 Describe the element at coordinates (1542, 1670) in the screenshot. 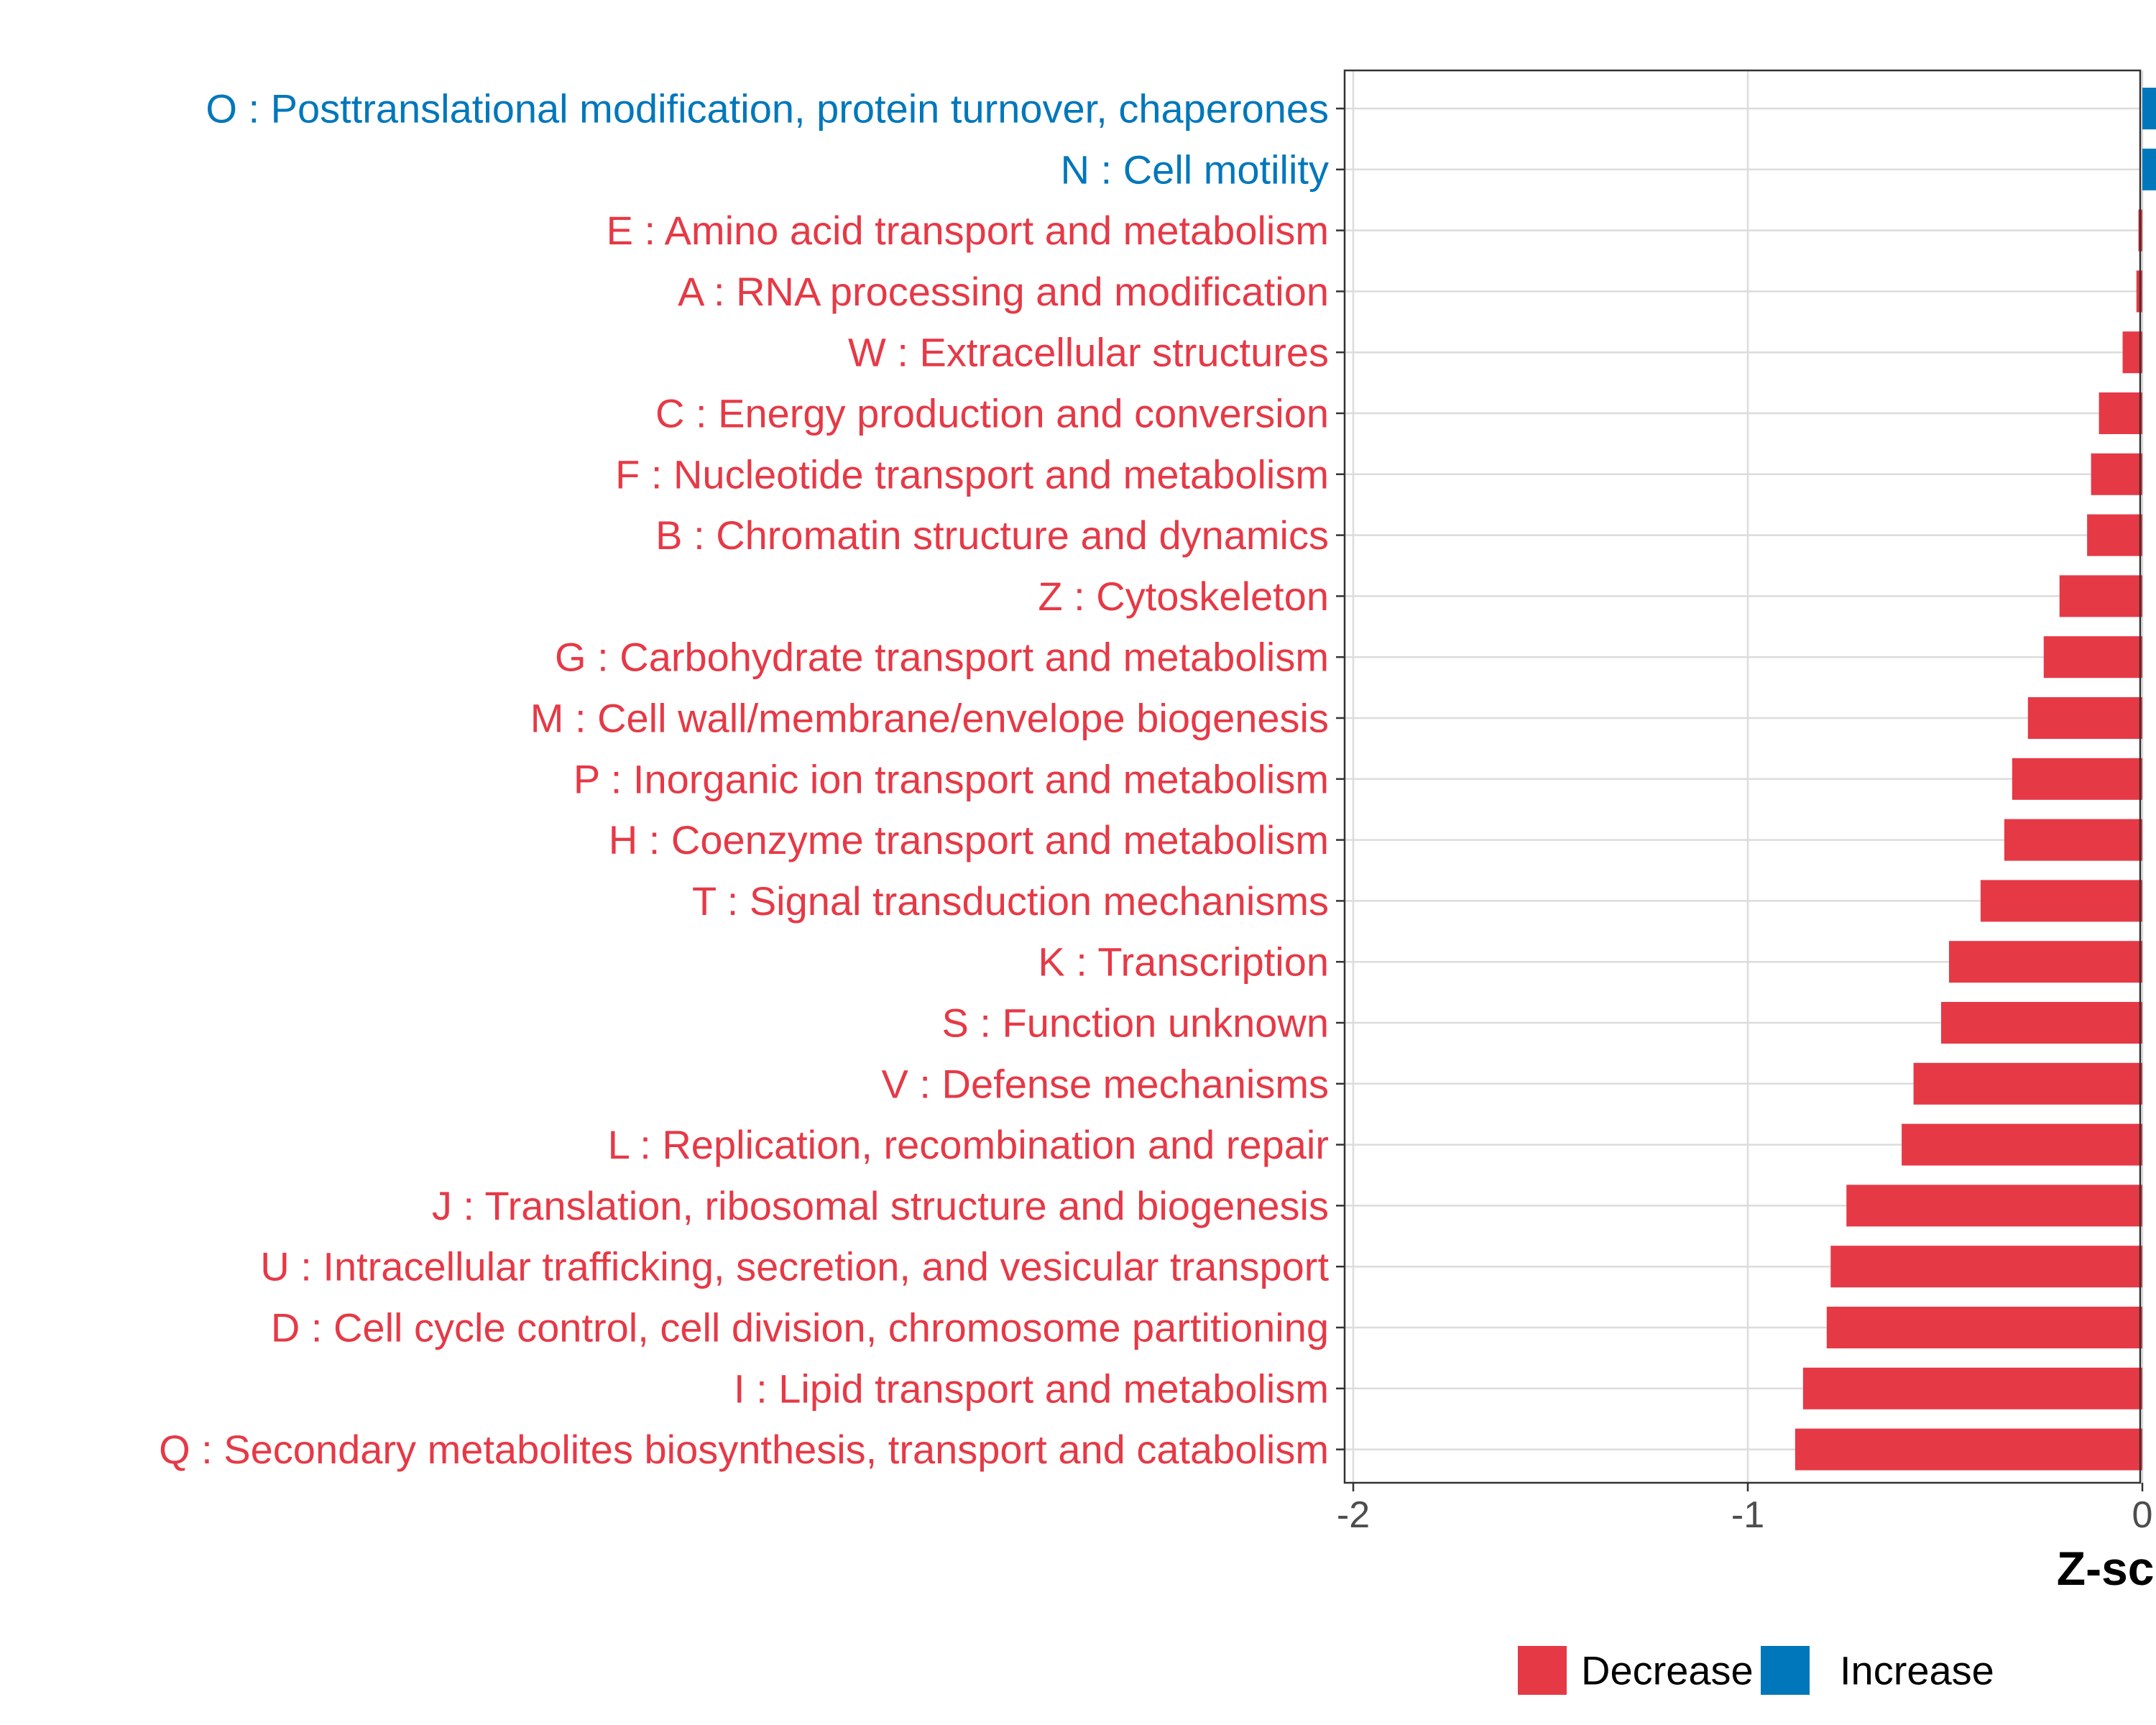

I see `legend-key-decrease` at that location.